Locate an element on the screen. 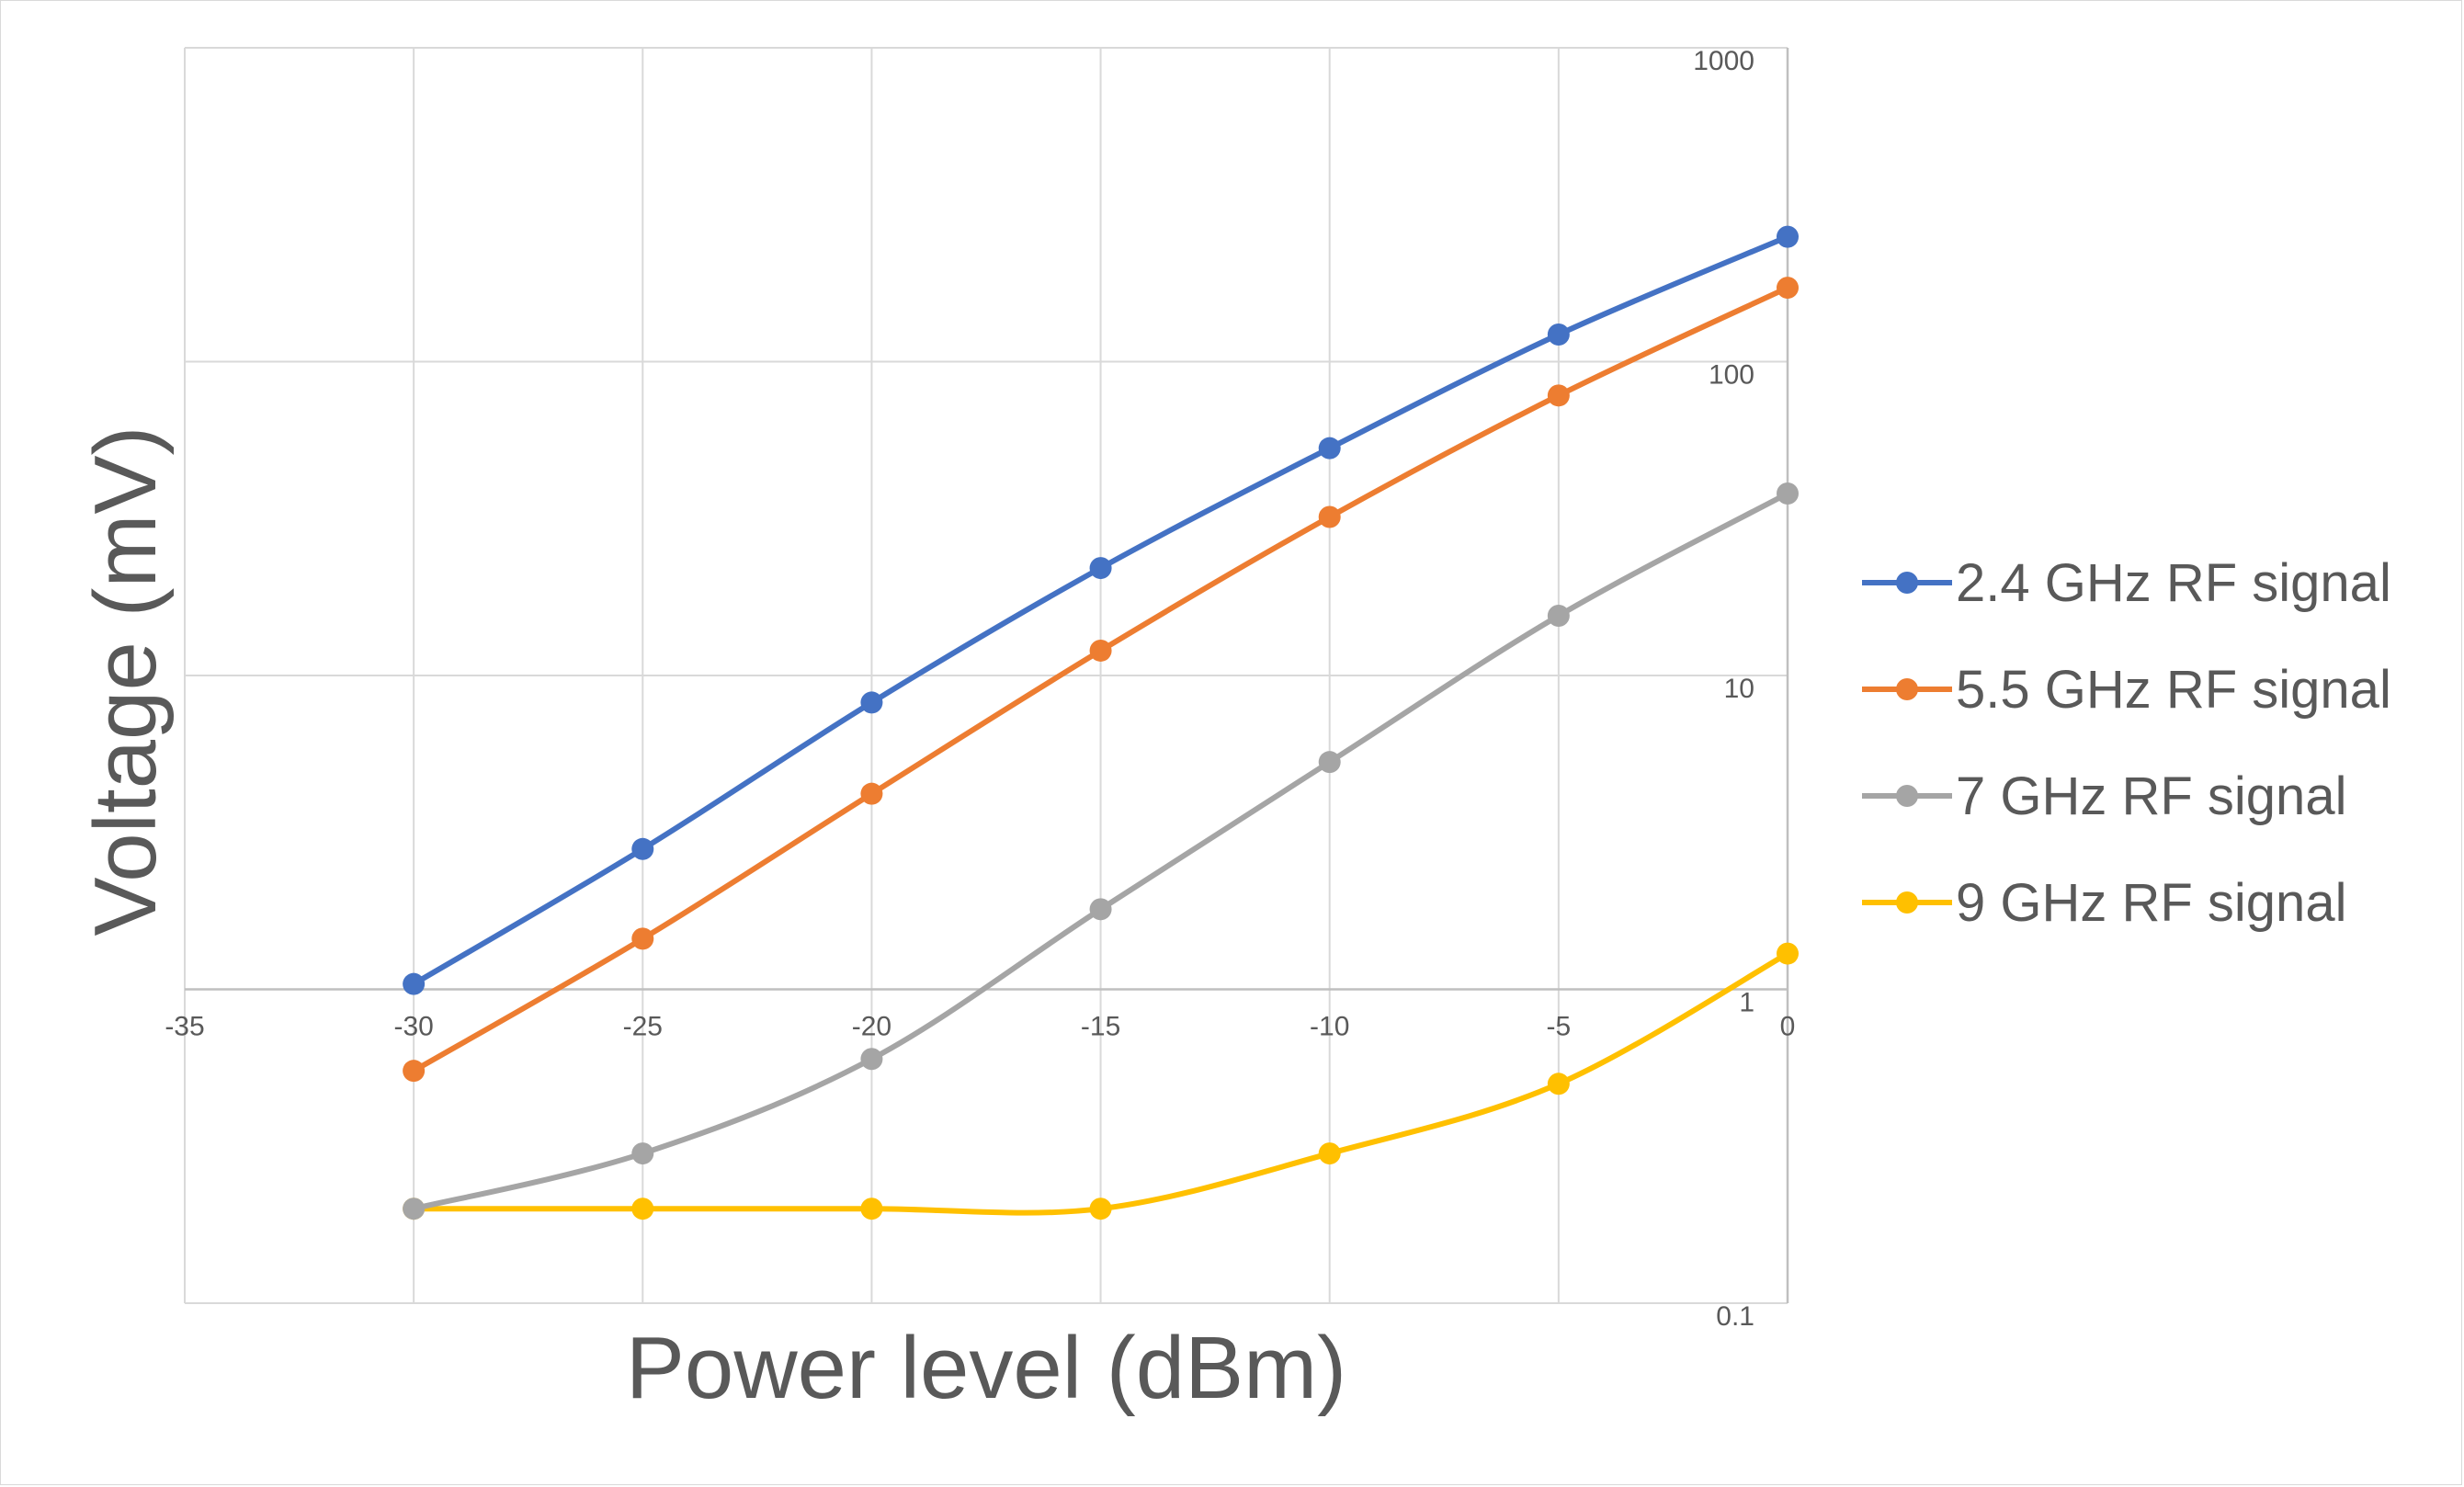 This screenshot has width=2464, height=1487. y-axis-title: Voltage (mV) is located at coordinates (125, 681).